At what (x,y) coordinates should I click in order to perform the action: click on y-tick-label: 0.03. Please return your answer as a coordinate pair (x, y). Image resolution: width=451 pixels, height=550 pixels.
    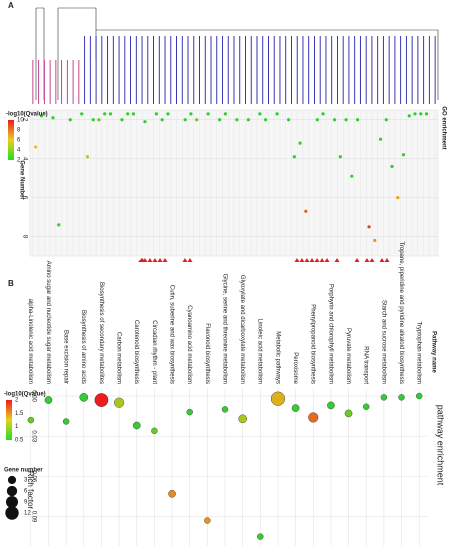
    Looking at the image, I should click on (33, 436).